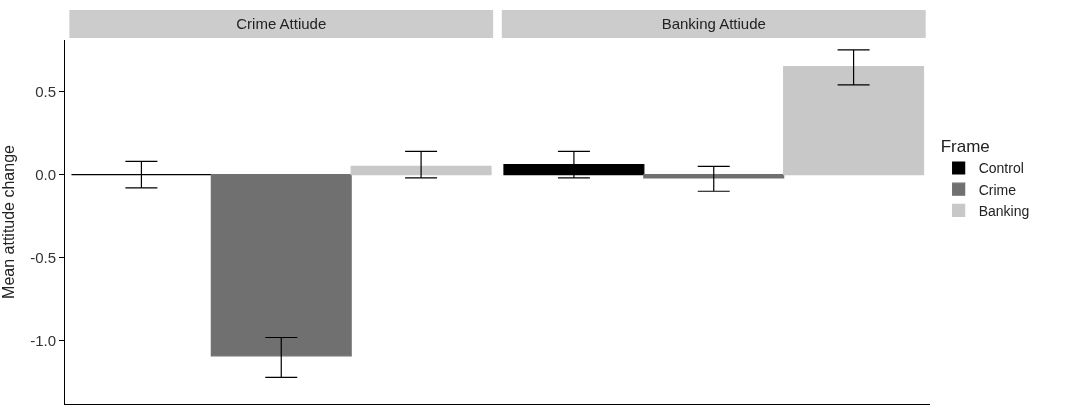 The width and height of the screenshot is (1070, 408). What do you see at coordinates (45, 91) in the screenshot?
I see `y-tick-label: 0.5` at bounding box center [45, 91].